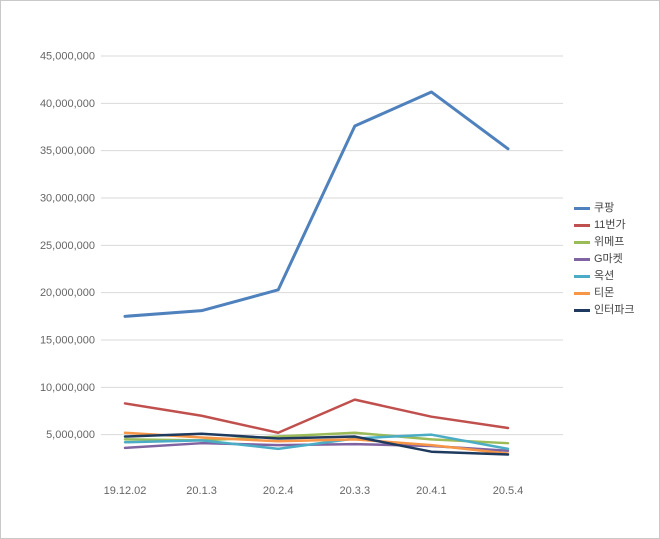  Describe the element at coordinates (67, 293) in the screenshot. I see `y-axis-tick-label: 20,000,000` at that location.